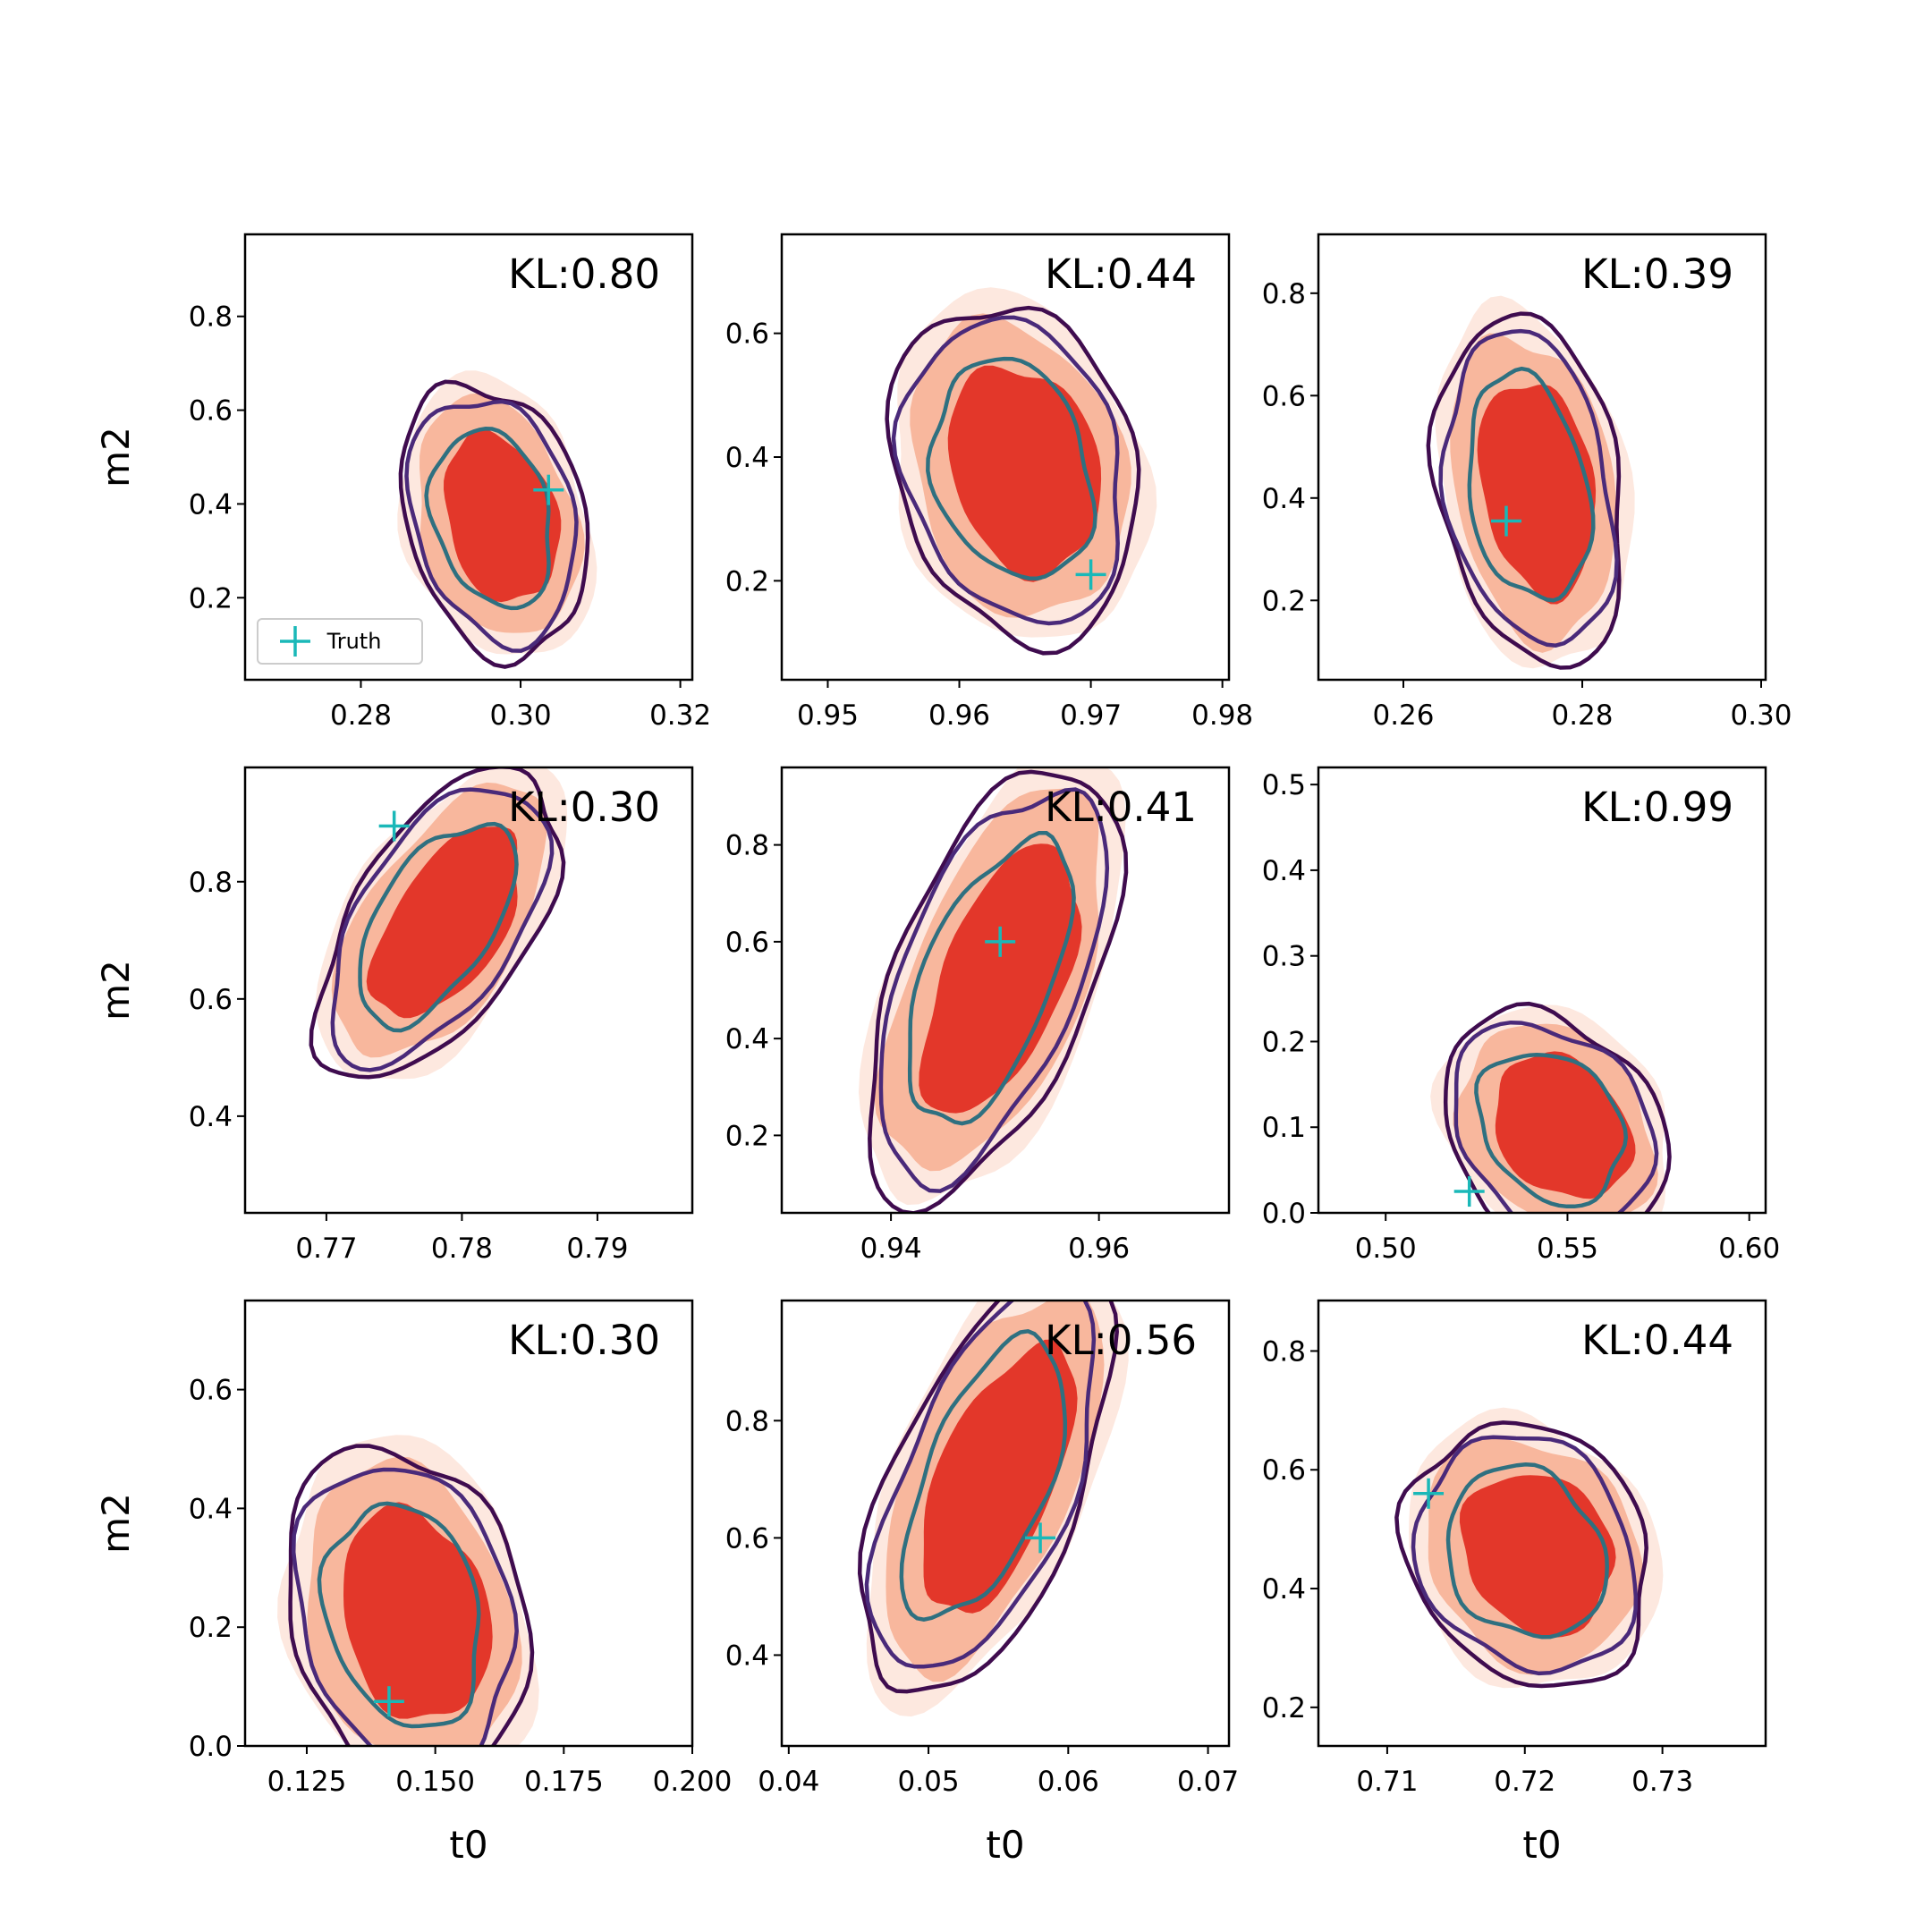 Image resolution: width=1932 pixels, height=1932 pixels. I want to click on x-tick-label: 0.32, so click(680, 715).